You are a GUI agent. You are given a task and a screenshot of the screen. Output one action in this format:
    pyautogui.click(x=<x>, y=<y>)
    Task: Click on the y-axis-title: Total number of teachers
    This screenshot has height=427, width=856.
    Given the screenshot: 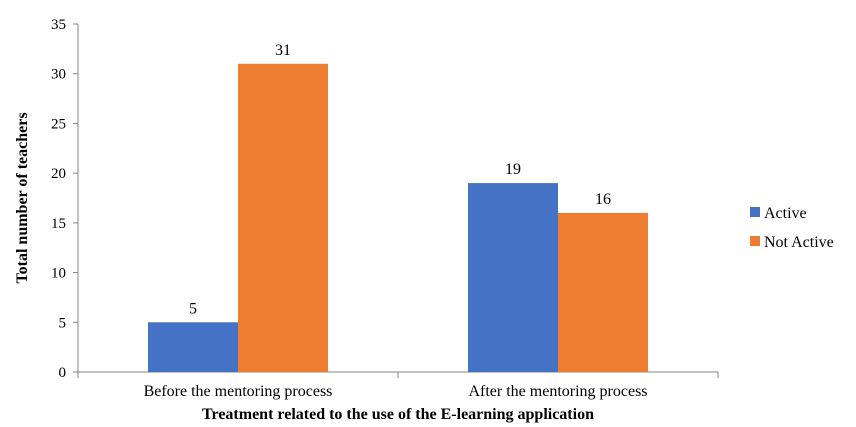 What is the action you would take?
    pyautogui.click(x=22, y=197)
    